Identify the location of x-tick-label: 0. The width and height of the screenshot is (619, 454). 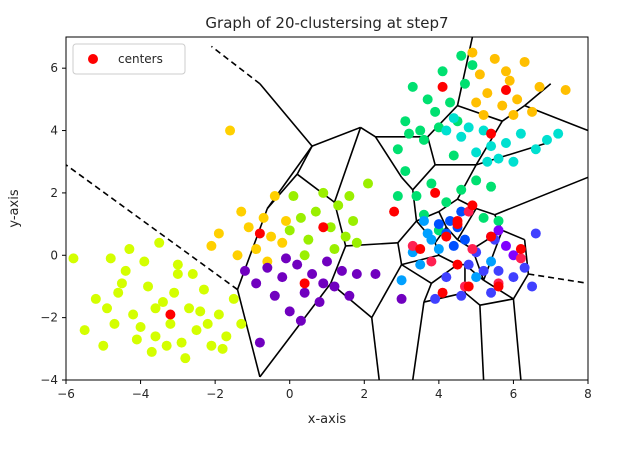
(290, 394).